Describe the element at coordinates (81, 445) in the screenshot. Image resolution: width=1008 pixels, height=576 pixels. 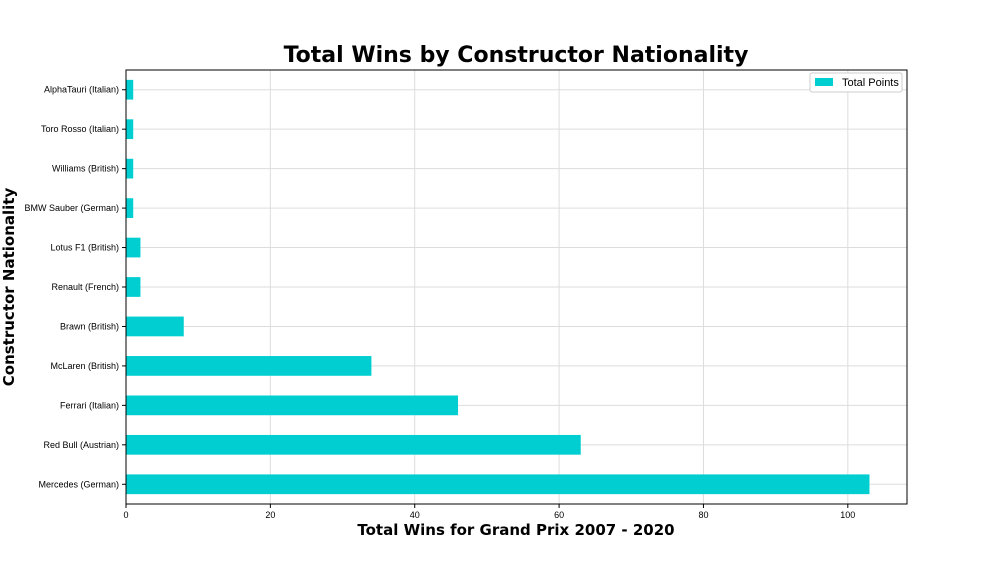
I see `y-tick-label: Red Bull (Austrian)` at that location.